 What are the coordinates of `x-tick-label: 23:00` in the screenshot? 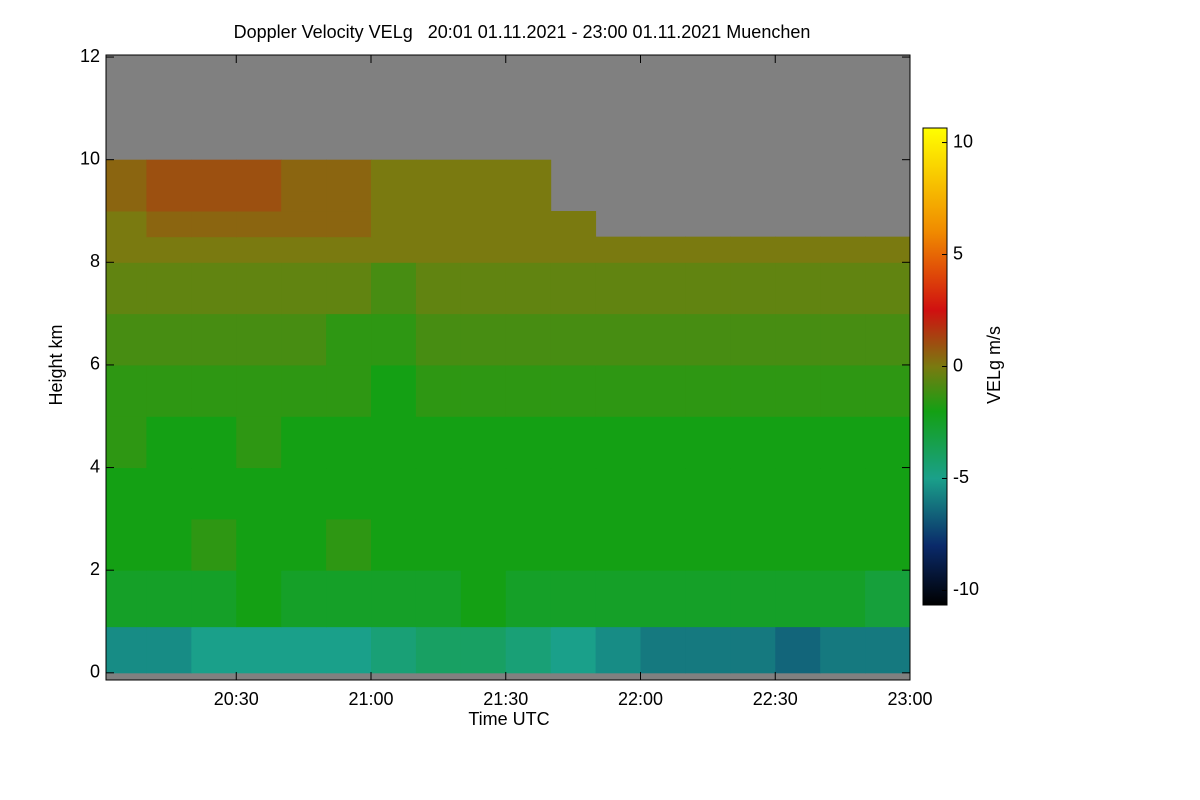 It's located at (909, 699).